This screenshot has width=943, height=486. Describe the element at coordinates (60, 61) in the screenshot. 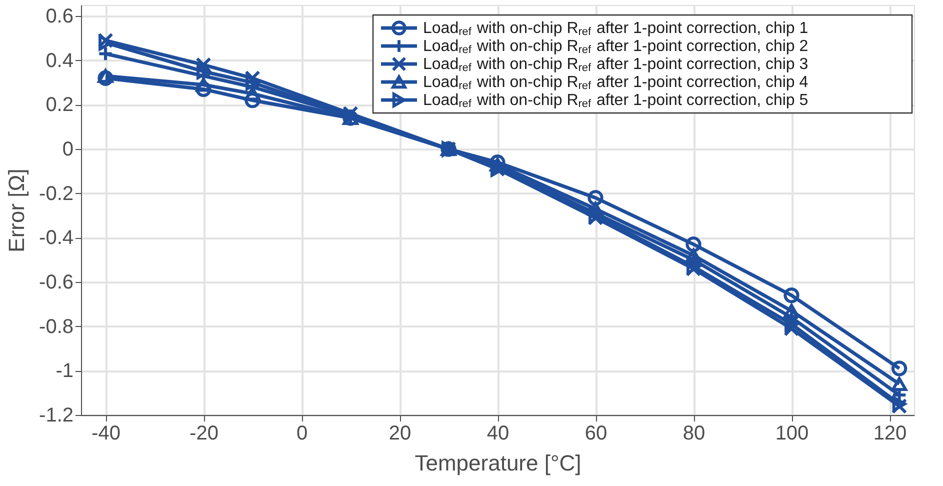

I see `y-tick-label: 0.4` at that location.